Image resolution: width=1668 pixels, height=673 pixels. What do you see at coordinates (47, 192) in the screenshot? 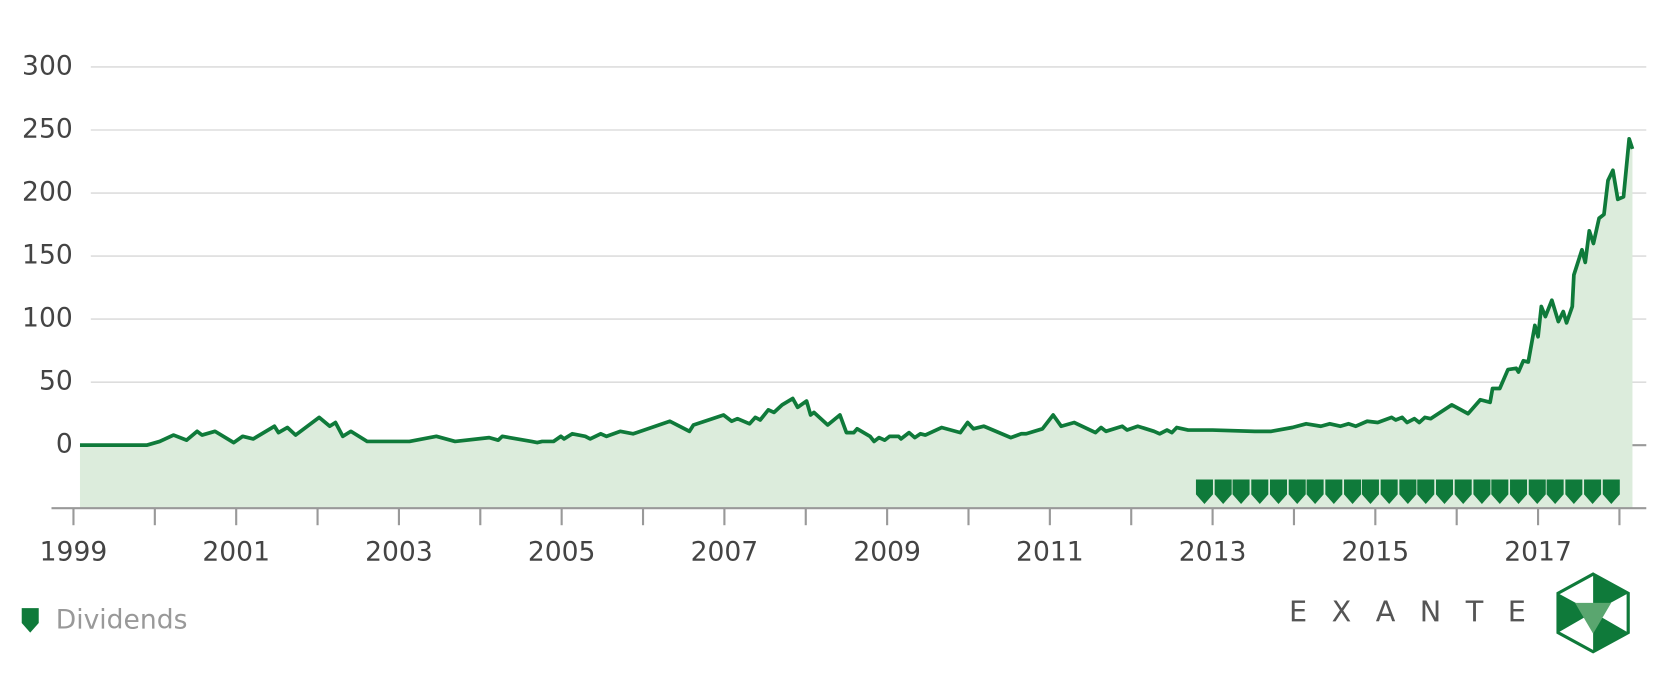
I see `y-tick-label: 200` at bounding box center [47, 192].